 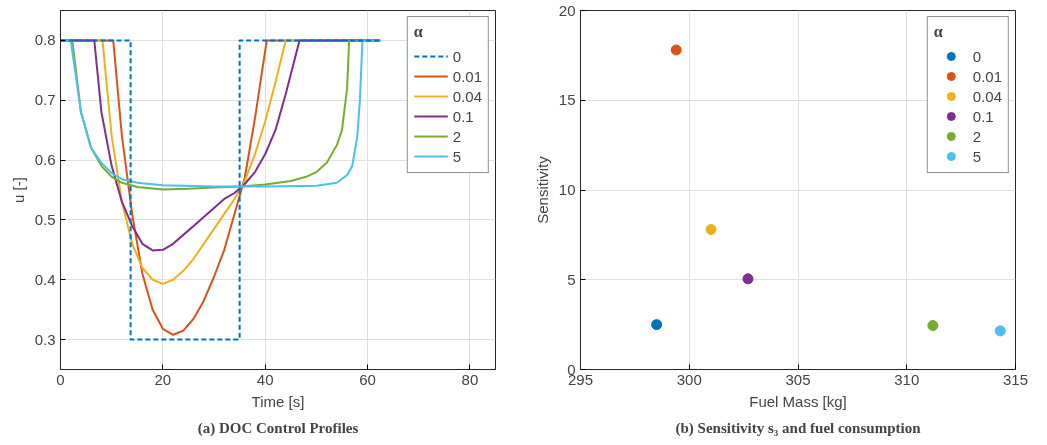 I want to click on y-tick-label: 0.6, so click(x=45, y=160).